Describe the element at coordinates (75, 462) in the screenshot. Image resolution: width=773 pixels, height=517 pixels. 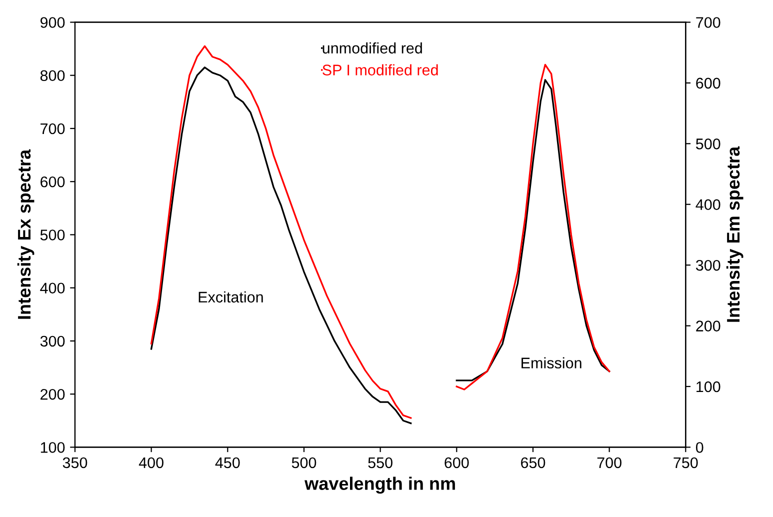
I see `x-tick-label: 350` at that location.